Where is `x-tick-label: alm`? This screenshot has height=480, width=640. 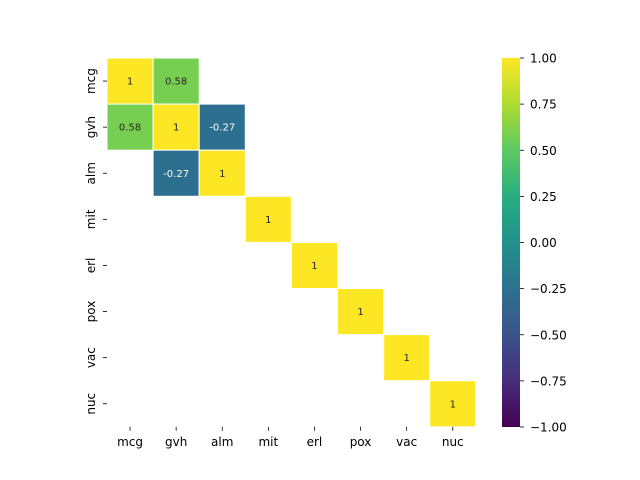 x-tick-label: alm is located at coordinates (222, 442).